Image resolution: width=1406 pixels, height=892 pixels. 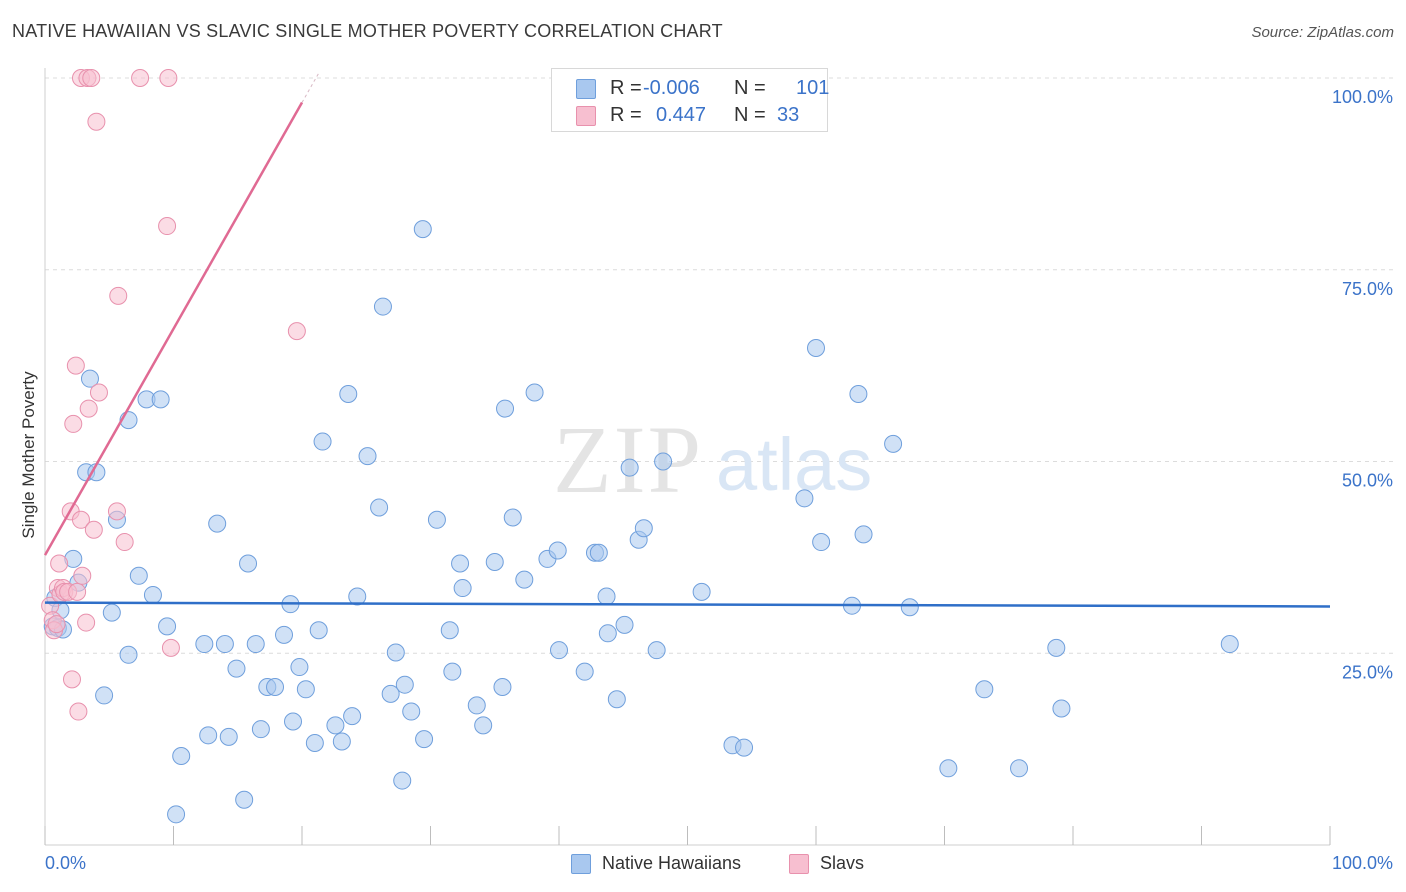 I want to click on watermark-atlas: atlas, so click(x=794, y=464).